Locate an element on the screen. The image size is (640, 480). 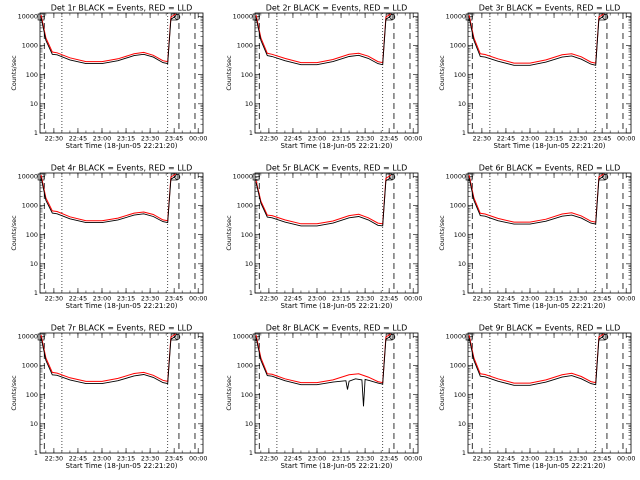
chart-title: Det 7r BLACK = Events, RED = LLD is located at coordinates (122, 328).